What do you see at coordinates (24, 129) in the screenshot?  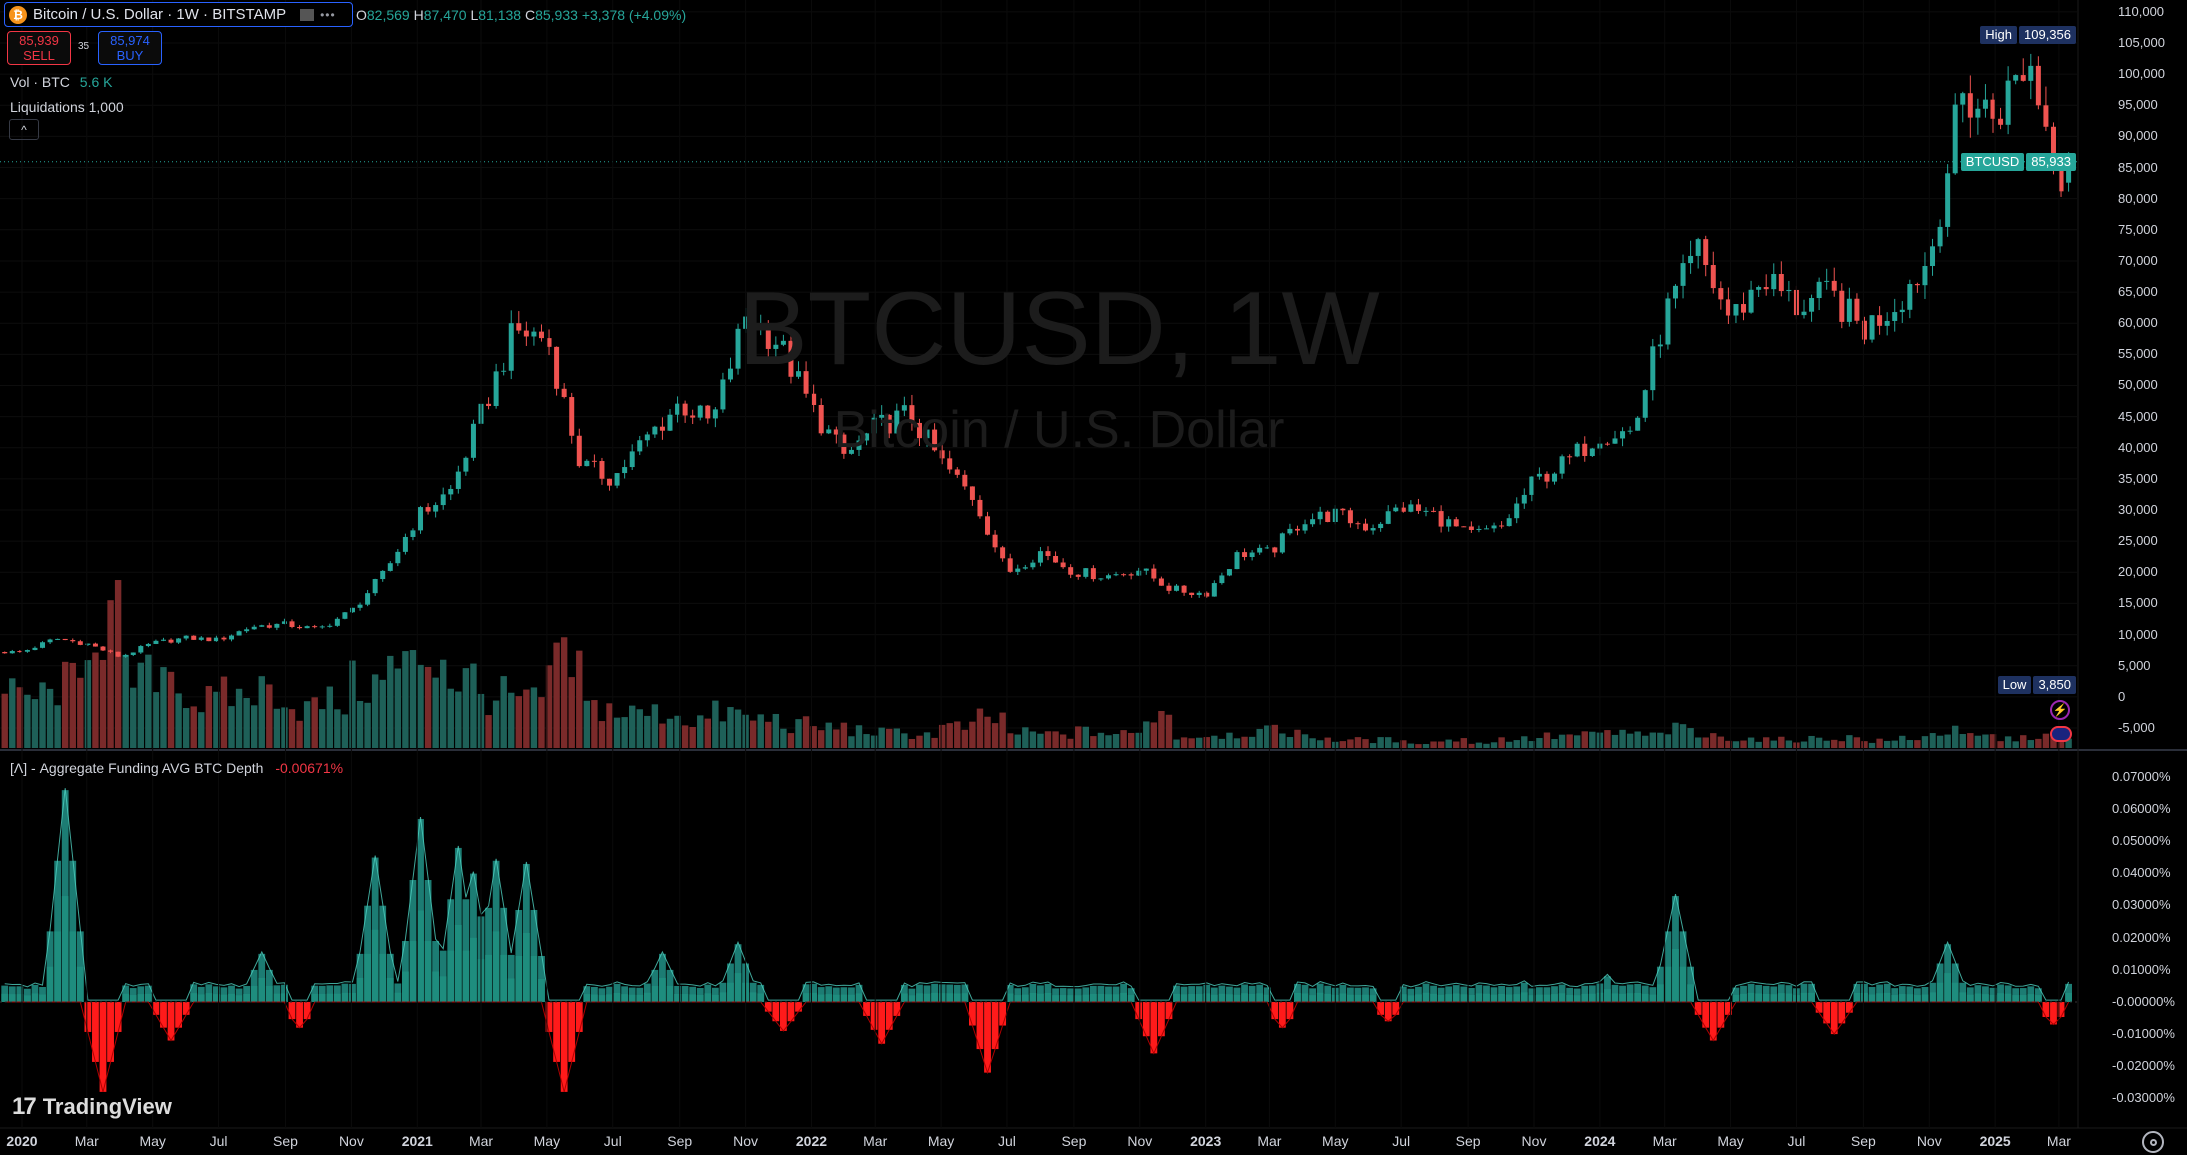 I see `collapse-legend-button: ^` at bounding box center [24, 129].